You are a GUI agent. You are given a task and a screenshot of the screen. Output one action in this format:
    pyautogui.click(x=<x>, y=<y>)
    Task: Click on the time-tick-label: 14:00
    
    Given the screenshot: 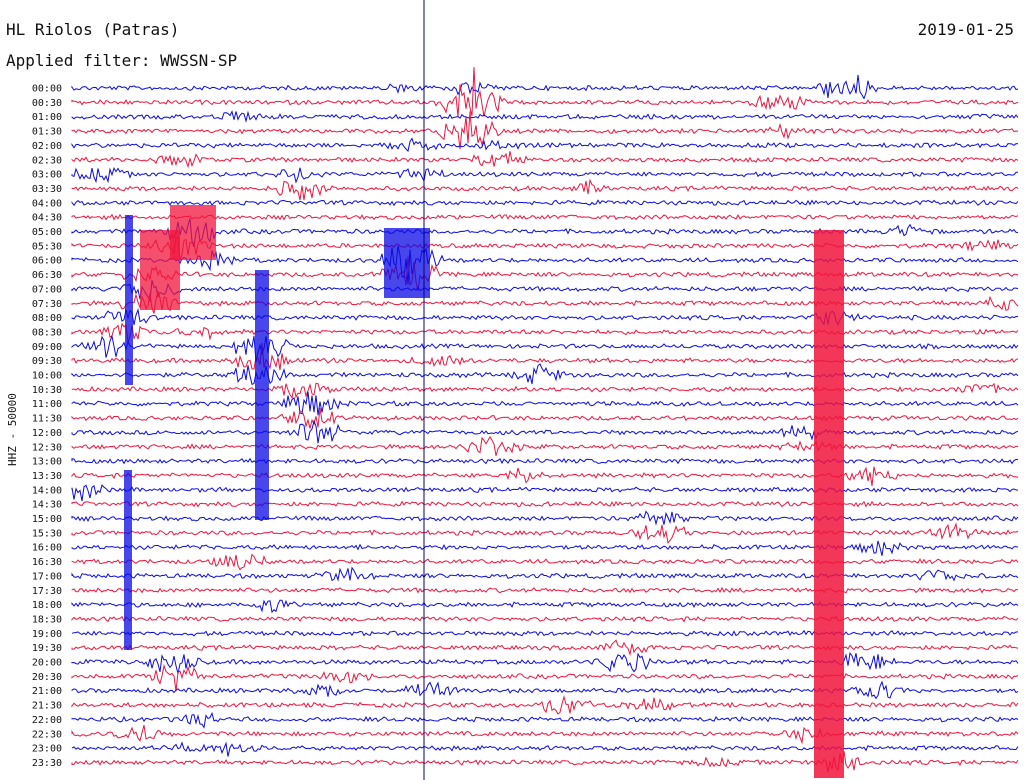 What is the action you would take?
    pyautogui.click(x=47, y=490)
    